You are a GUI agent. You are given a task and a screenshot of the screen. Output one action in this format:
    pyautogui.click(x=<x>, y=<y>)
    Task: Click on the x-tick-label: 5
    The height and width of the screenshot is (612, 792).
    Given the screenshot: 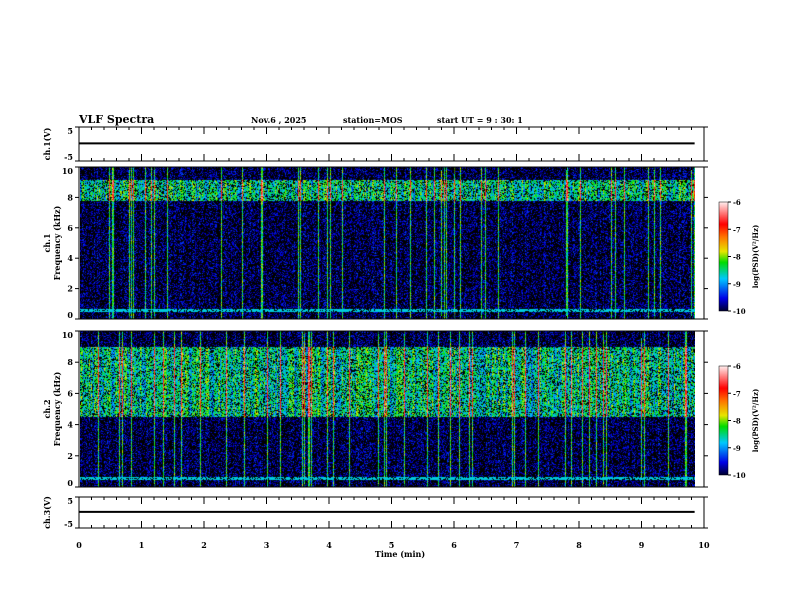 What is the action you would take?
    pyautogui.click(x=392, y=545)
    